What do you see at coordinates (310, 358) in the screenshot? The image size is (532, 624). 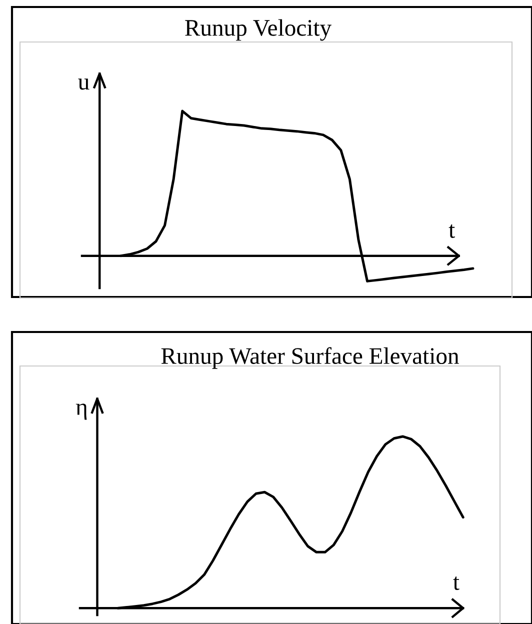 I see `chart-title: Runup Water Surface Elevation` at bounding box center [310, 358].